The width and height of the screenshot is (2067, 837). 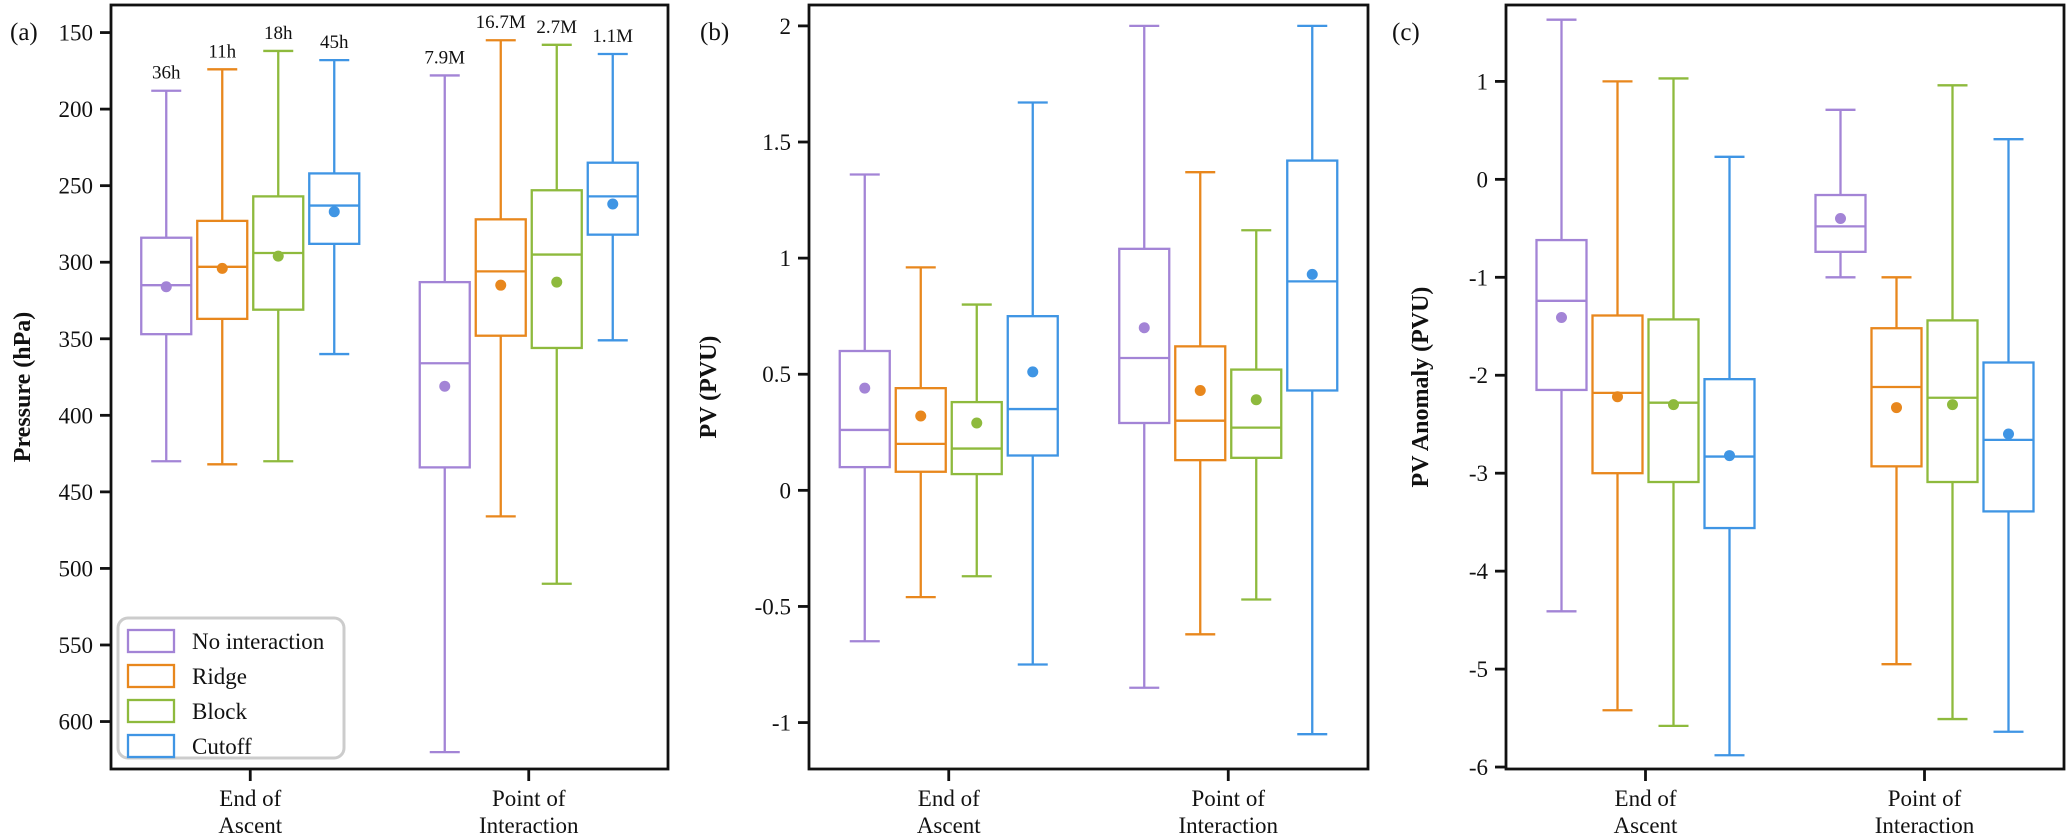 I want to click on y-tick-label: -0.5, so click(x=773, y=606).